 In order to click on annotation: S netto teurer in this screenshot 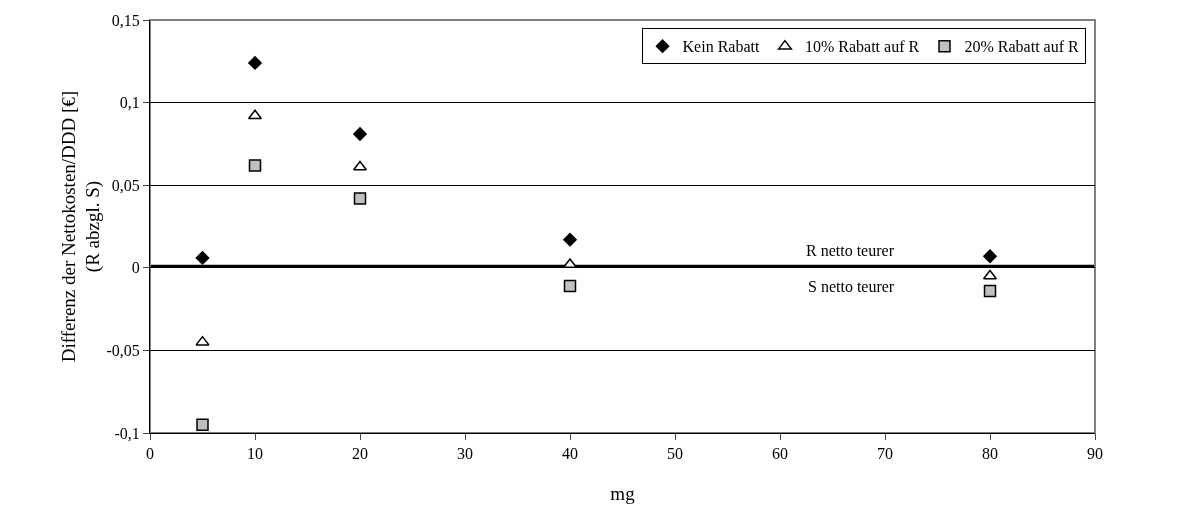, I will do `click(851, 286)`.